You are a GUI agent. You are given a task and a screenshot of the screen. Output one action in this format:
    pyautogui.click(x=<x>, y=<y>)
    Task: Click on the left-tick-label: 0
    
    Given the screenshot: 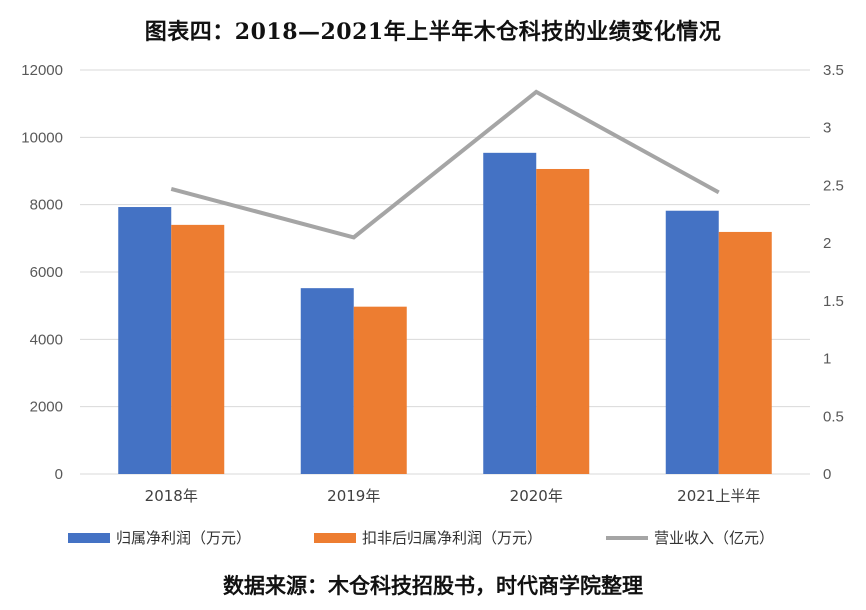 What is the action you would take?
    pyautogui.click(x=59, y=474)
    